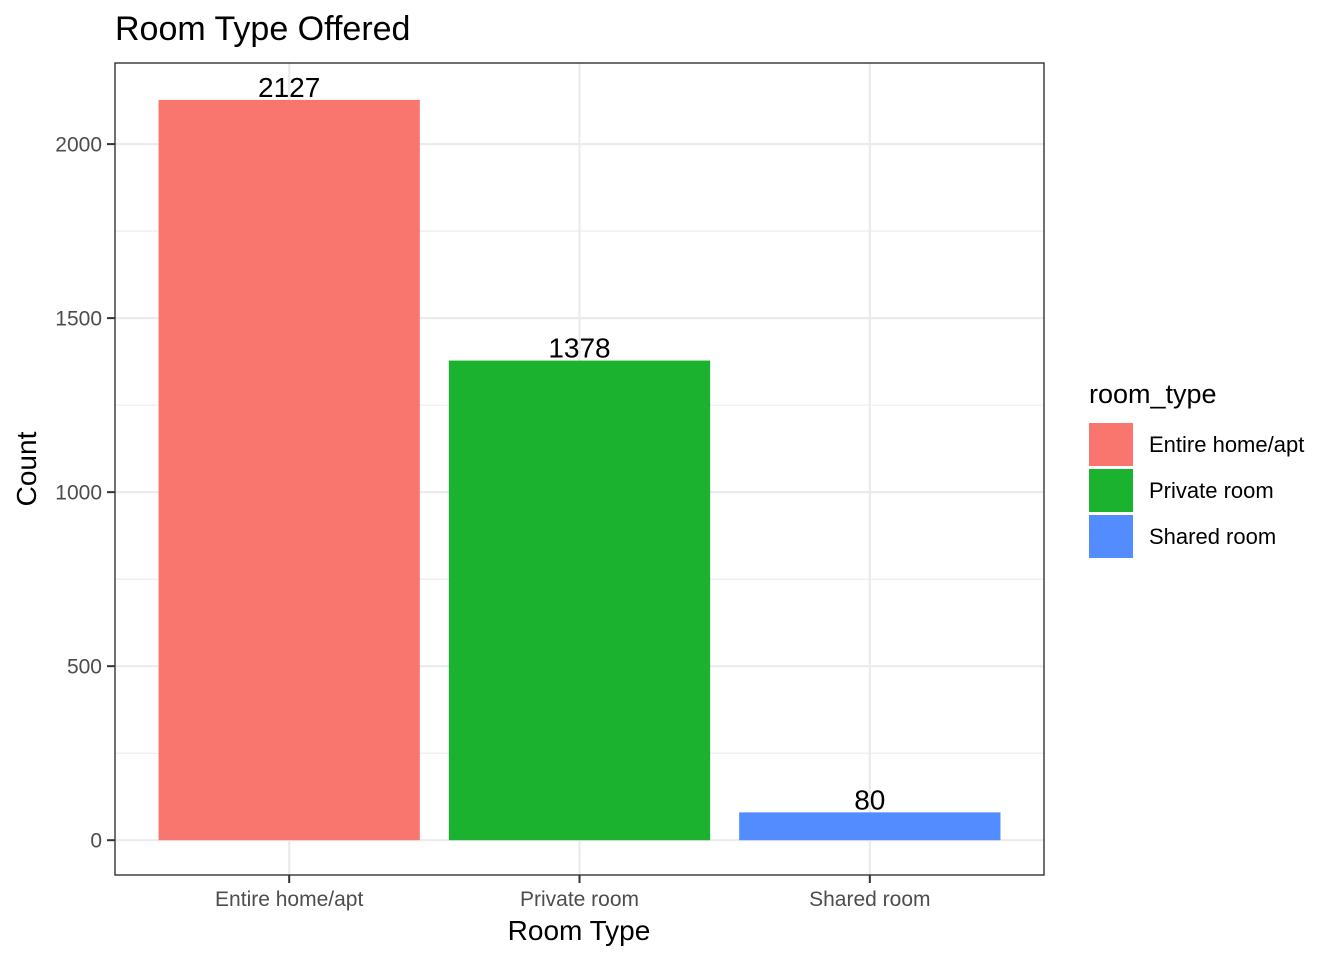  Describe the element at coordinates (579, 899) in the screenshot. I see `x-tick-label: Private room` at that location.